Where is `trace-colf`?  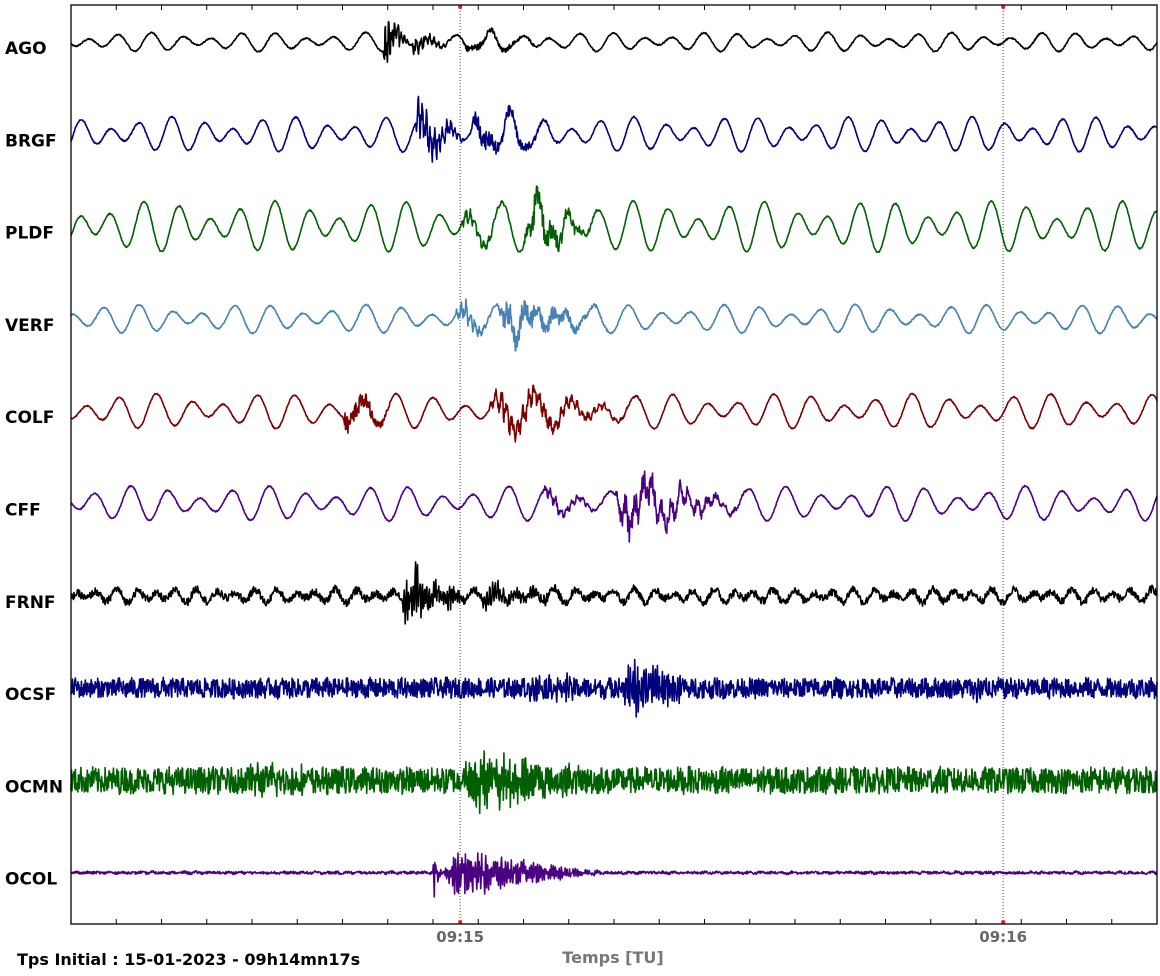
trace-colf is located at coordinates (614, 413).